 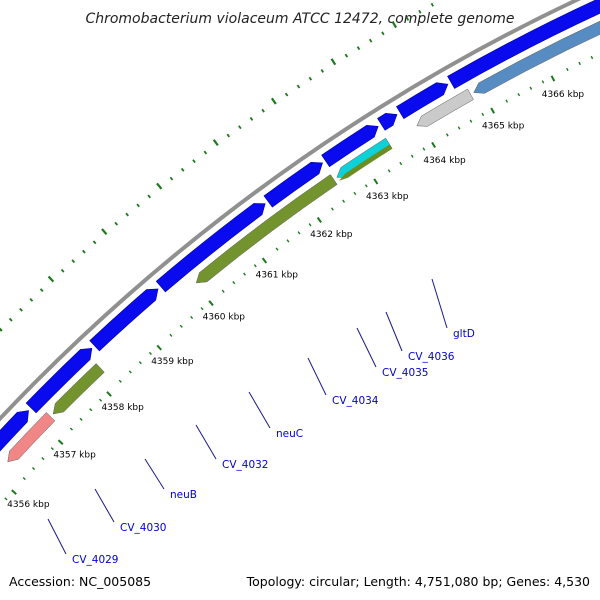 I want to click on scale-tick-label: 4362 kbp, so click(x=331, y=235).